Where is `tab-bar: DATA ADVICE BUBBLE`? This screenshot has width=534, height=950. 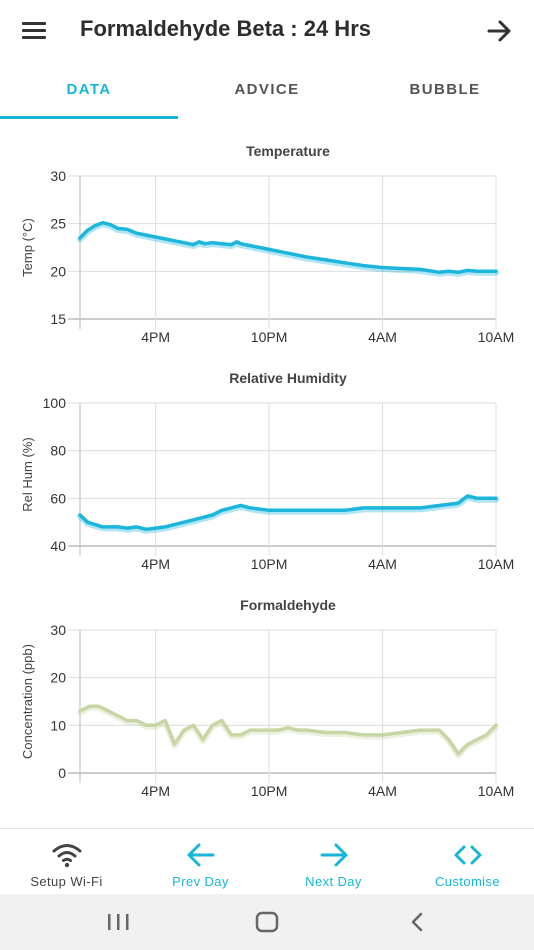
tab-bar: DATA ADVICE BUBBLE is located at coordinates (267, 91).